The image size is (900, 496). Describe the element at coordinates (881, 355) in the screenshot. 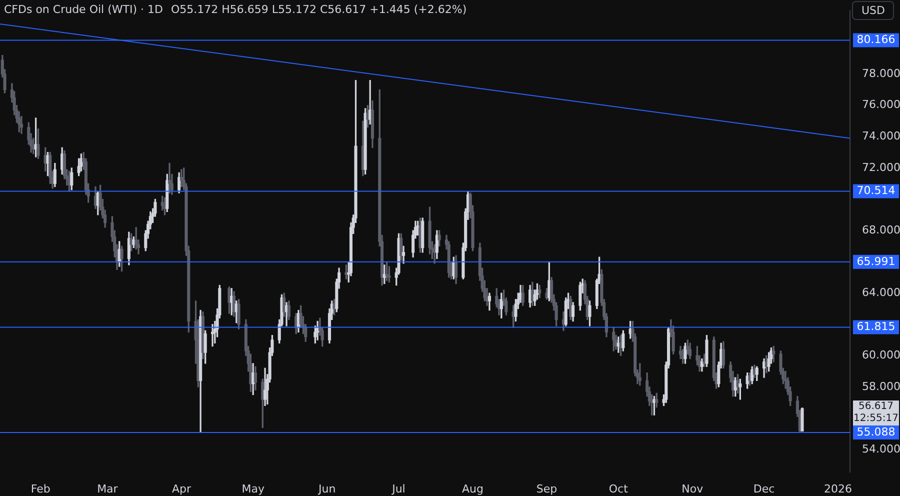

I see `y-tick-label: 60.000` at that location.